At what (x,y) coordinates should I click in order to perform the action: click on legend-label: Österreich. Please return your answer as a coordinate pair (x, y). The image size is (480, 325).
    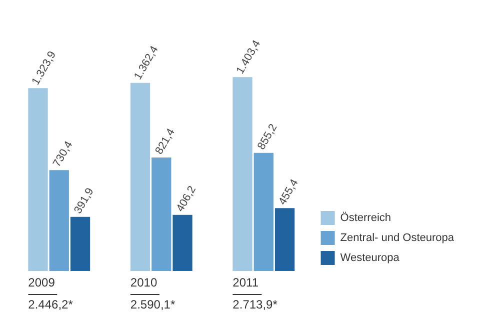
    Looking at the image, I should click on (366, 217).